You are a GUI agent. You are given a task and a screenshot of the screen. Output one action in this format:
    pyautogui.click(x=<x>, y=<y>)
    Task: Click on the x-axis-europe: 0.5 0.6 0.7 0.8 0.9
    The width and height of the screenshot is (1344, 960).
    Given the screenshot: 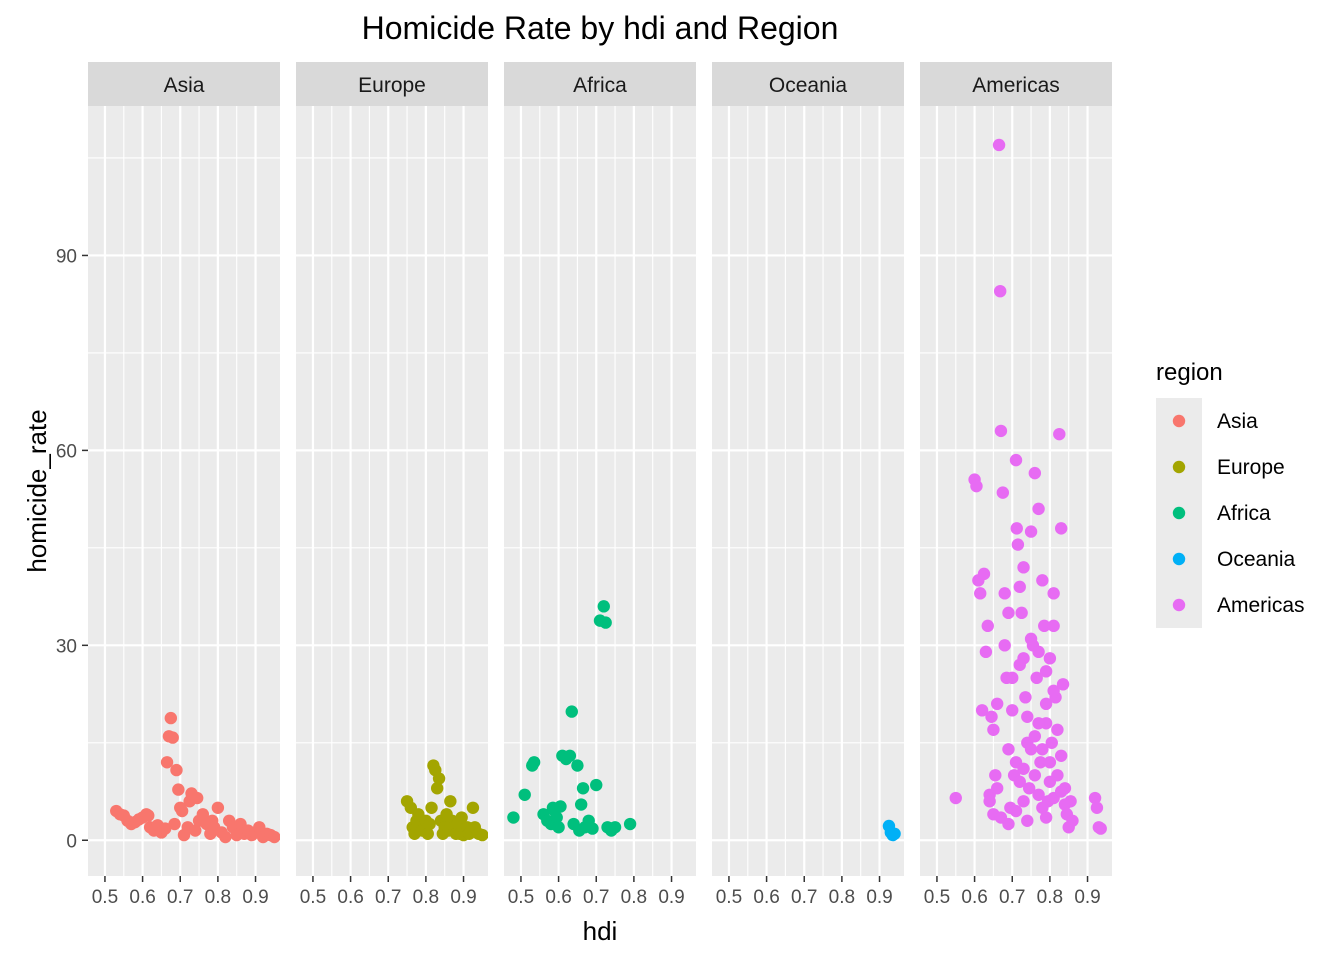 What is the action you would take?
    pyautogui.click(x=388, y=892)
    